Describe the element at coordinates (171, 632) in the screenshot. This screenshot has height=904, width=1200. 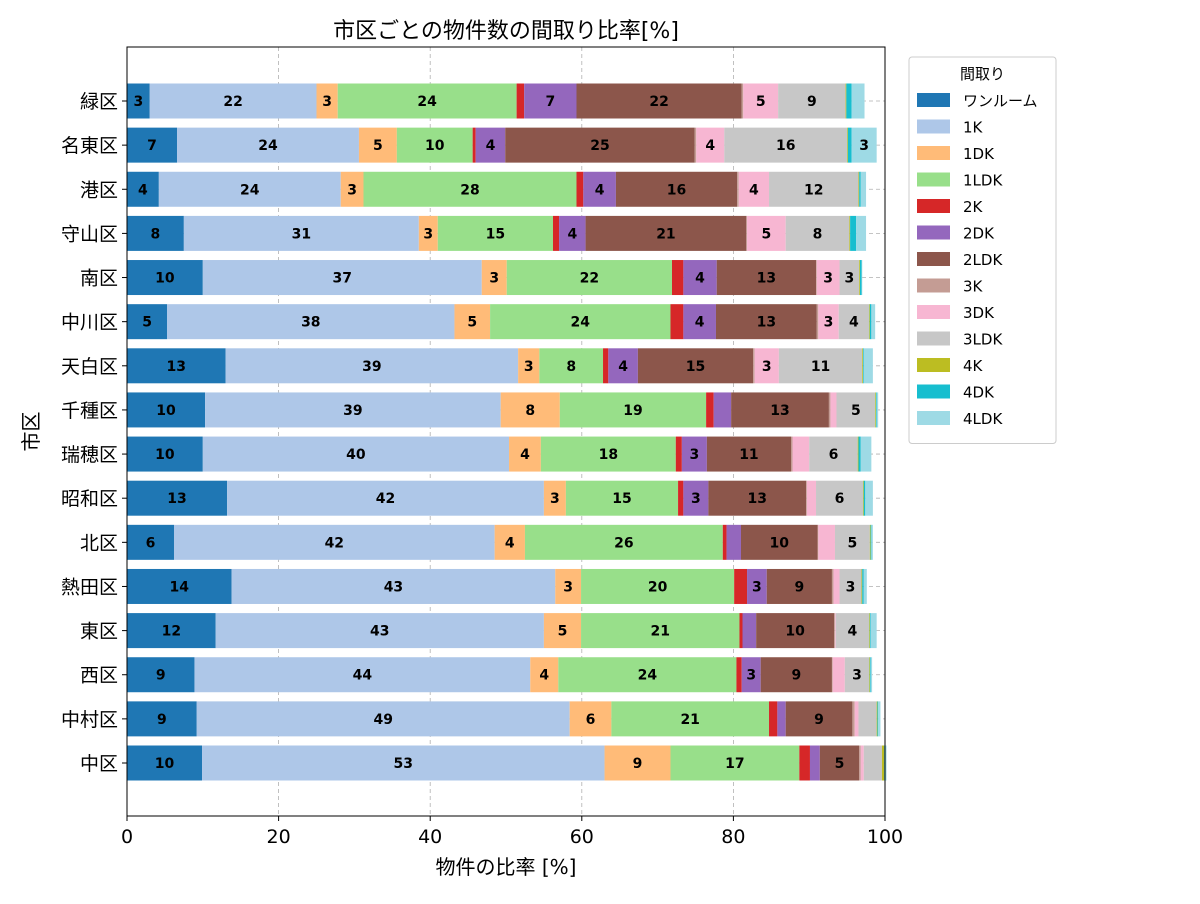
I see `segment-value-label: 12` at that location.